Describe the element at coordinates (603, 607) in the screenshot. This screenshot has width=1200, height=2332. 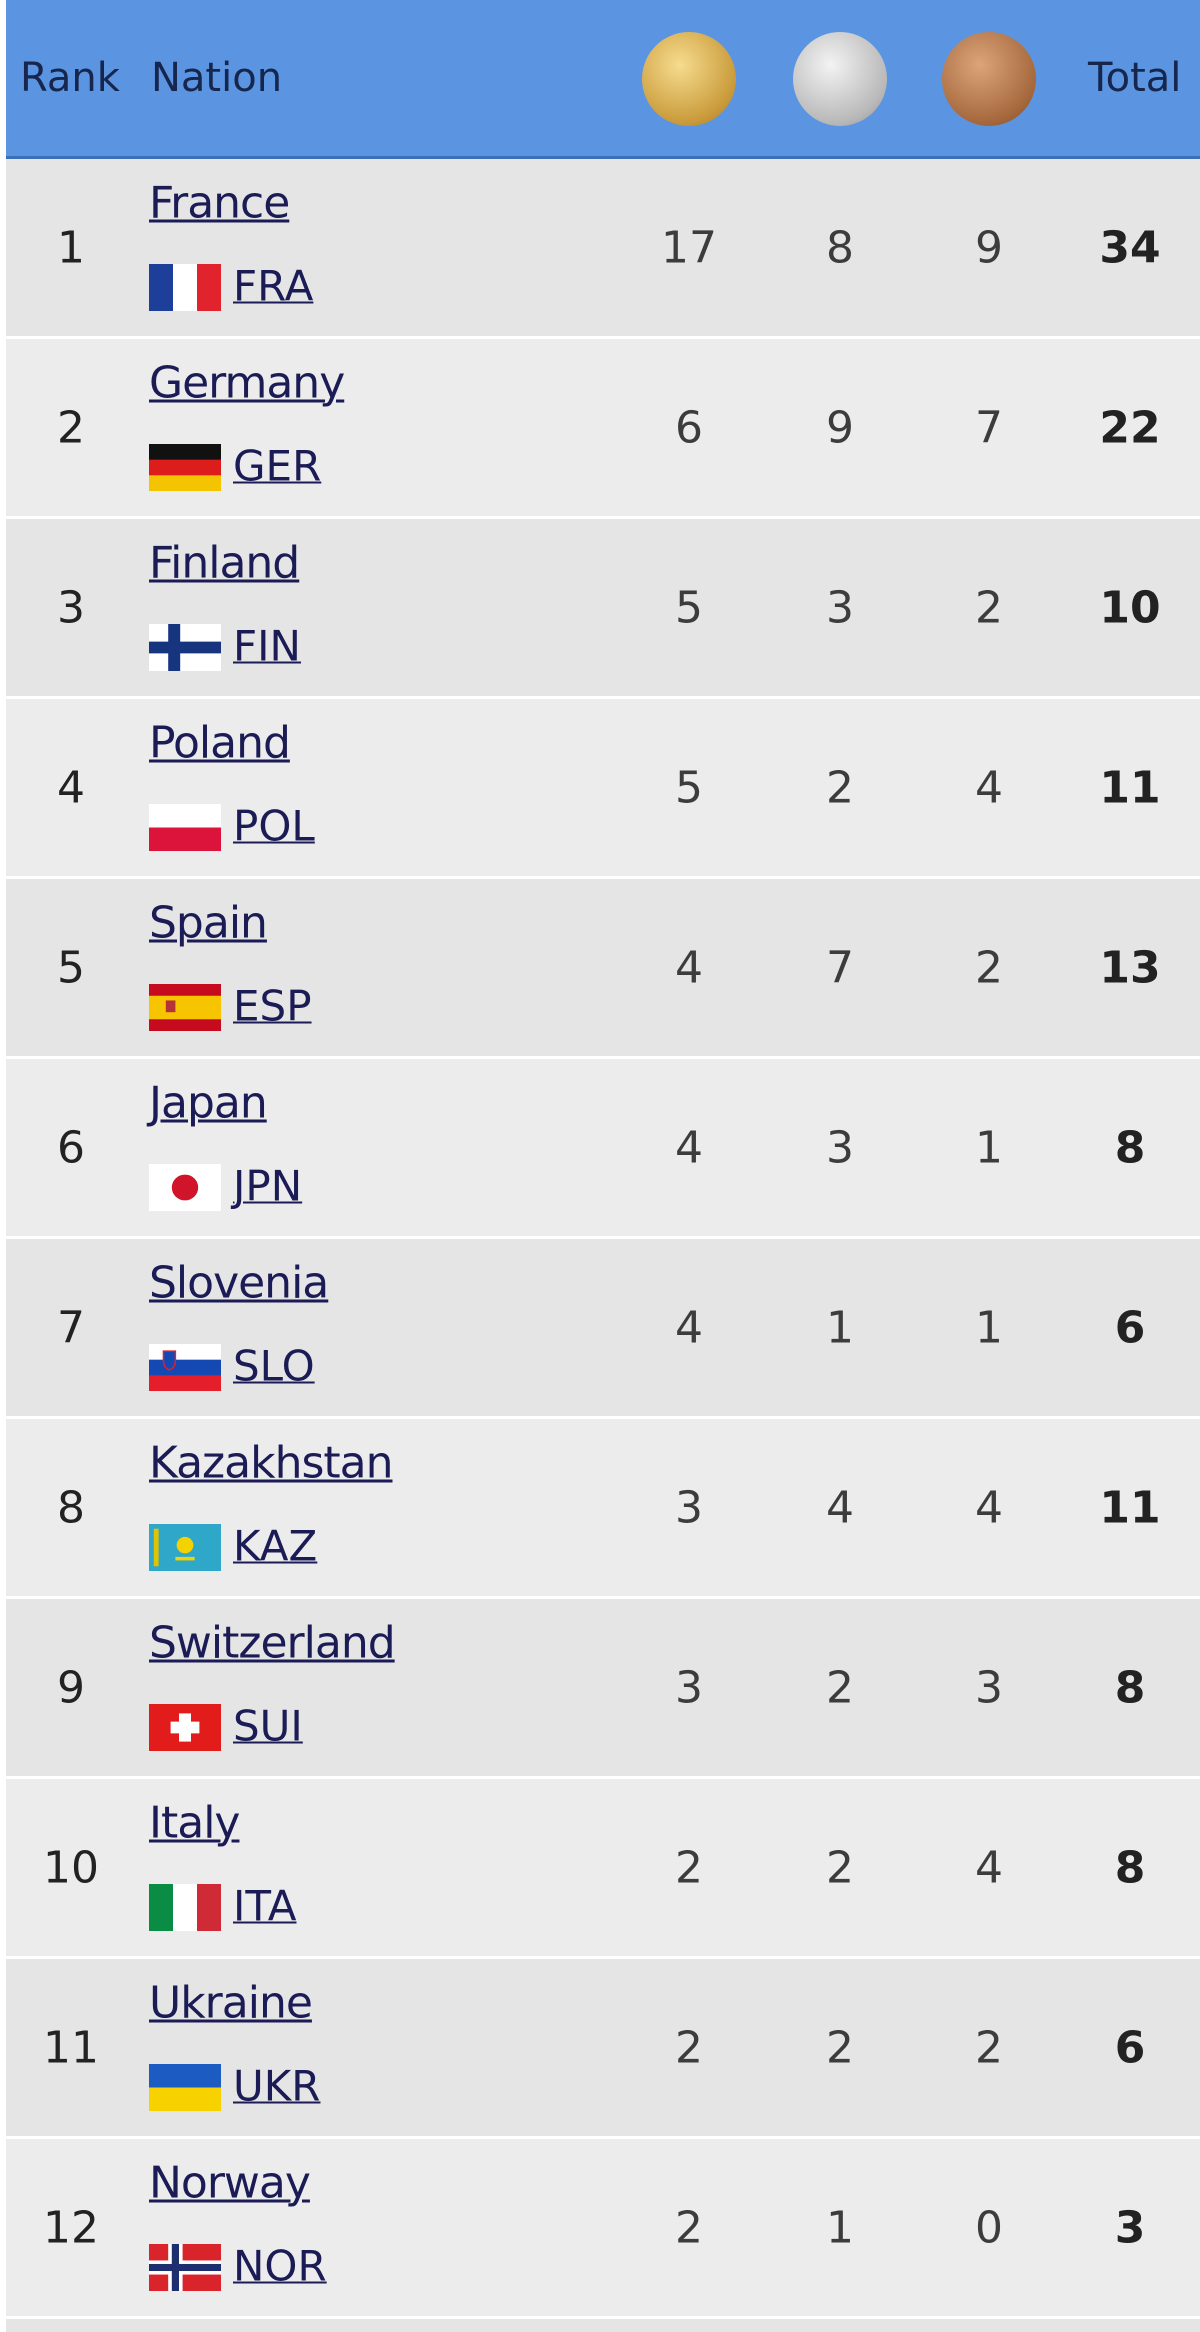
I see `table-row: 3 Finland FIN 5 3 2 10` at that location.